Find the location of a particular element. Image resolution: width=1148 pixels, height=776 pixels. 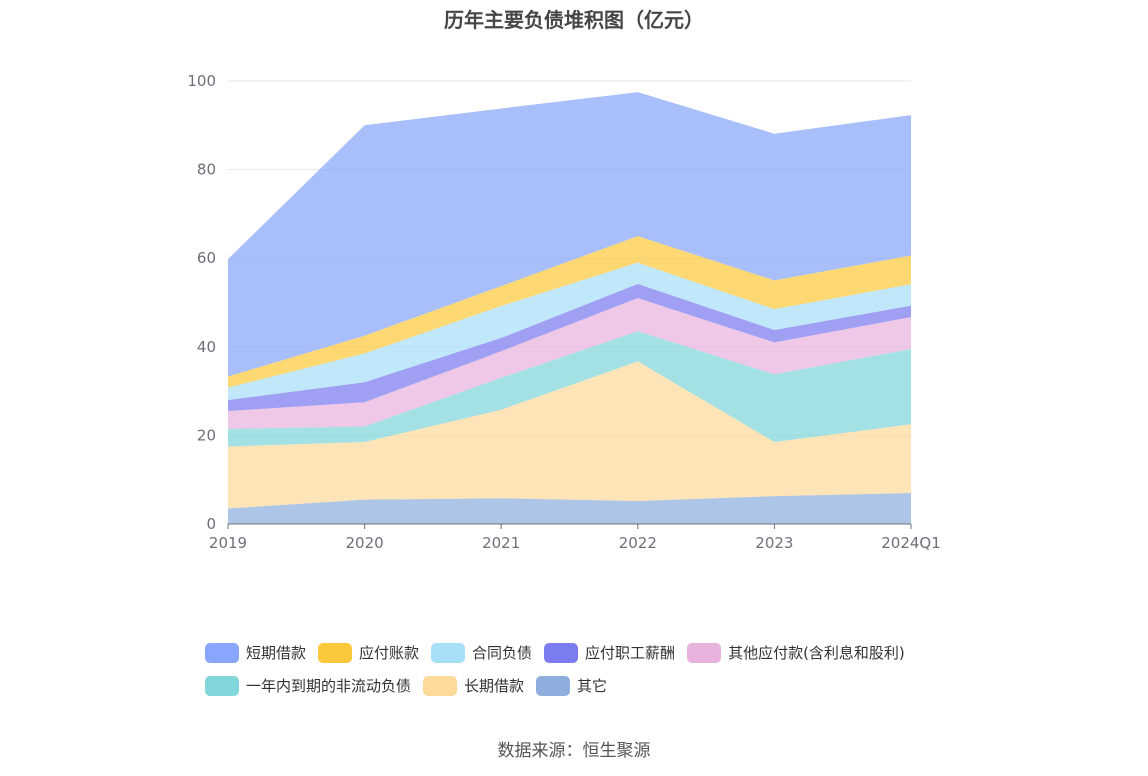

chart-title: 历年主要负债堆积图（亿元） is located at coordinates (574, 20).